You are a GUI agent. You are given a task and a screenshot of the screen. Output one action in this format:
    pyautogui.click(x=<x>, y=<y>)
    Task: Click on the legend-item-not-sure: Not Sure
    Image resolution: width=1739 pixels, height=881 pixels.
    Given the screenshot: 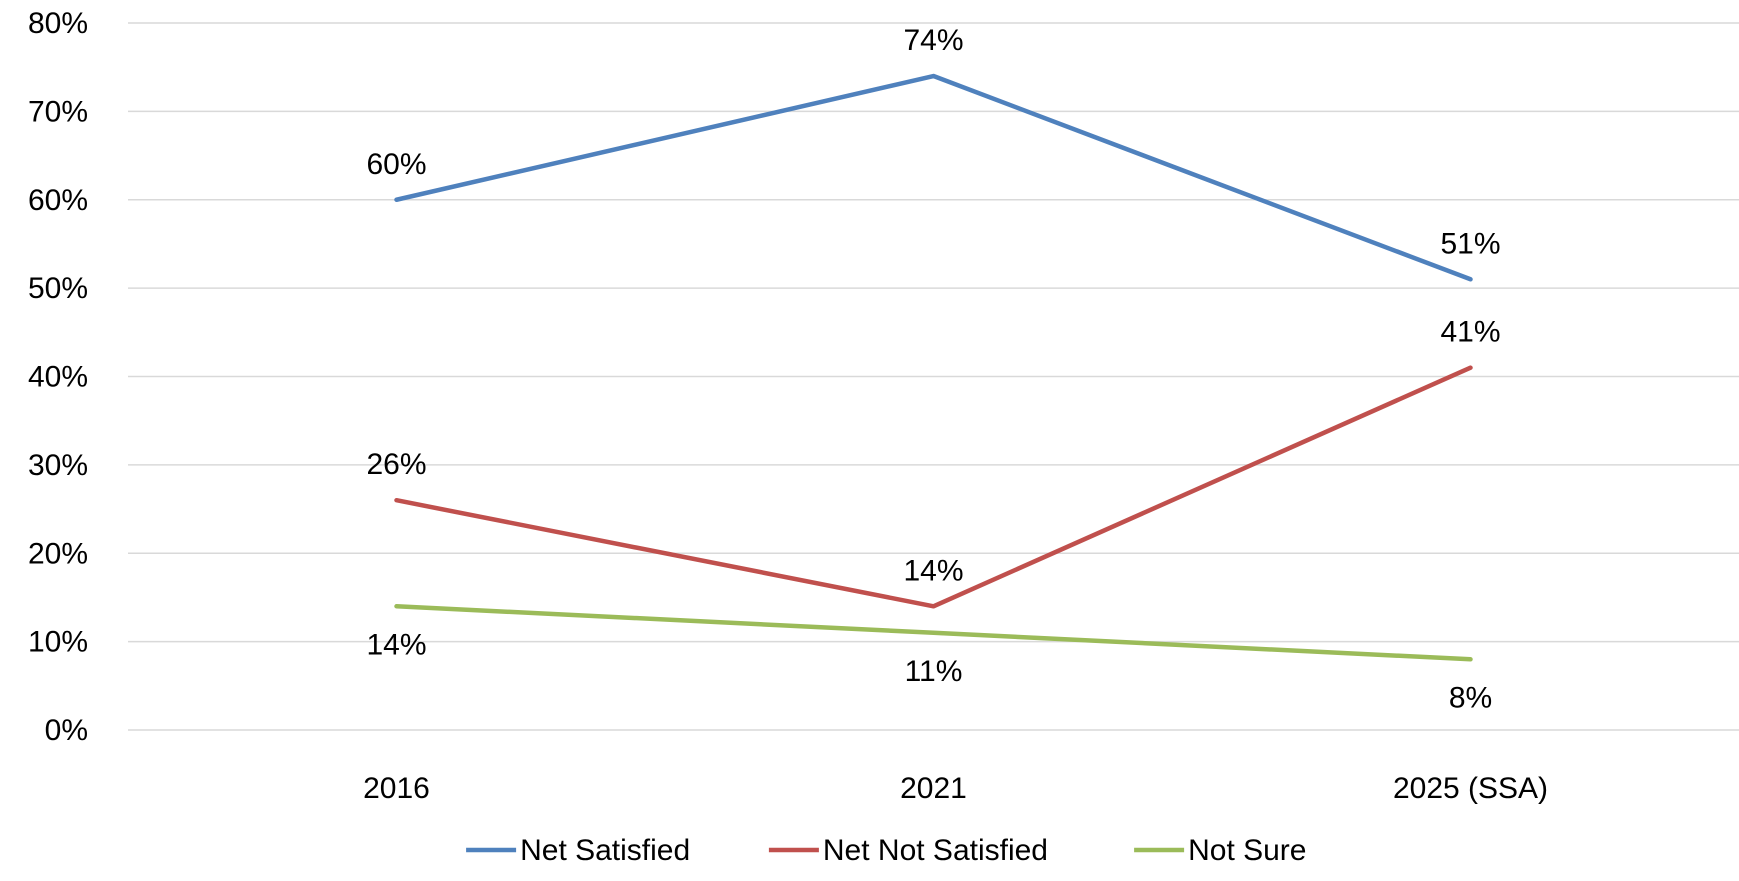 What is the action you would take?
    pyautogui.click(x=1220, y=850)
    